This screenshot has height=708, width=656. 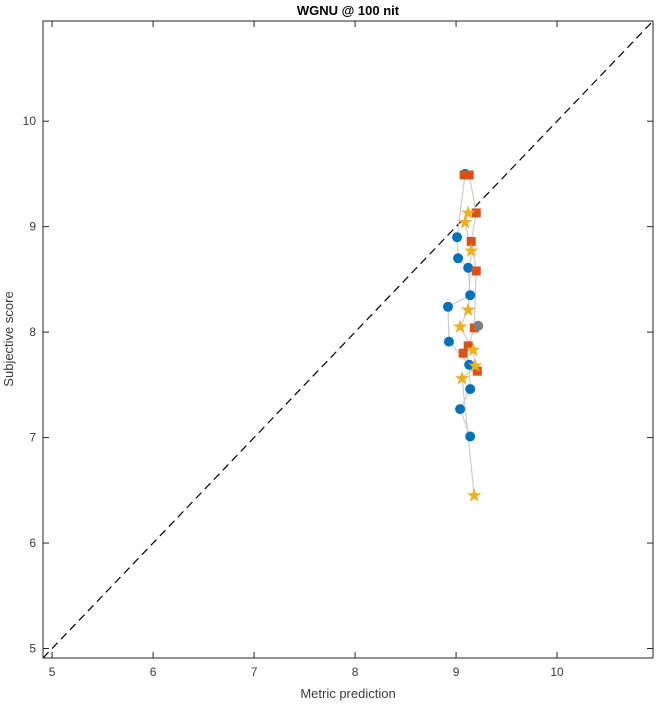 I want to click on y-tick-label: 7, so click(x=32, y=438).